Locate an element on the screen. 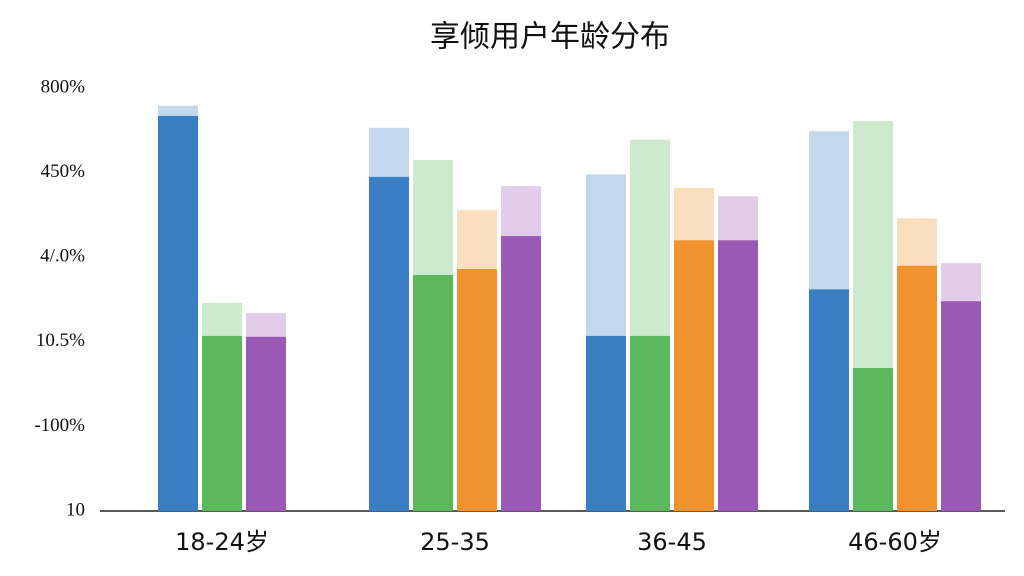  y-tick-label: 450% is located at coordinates (63, 171).